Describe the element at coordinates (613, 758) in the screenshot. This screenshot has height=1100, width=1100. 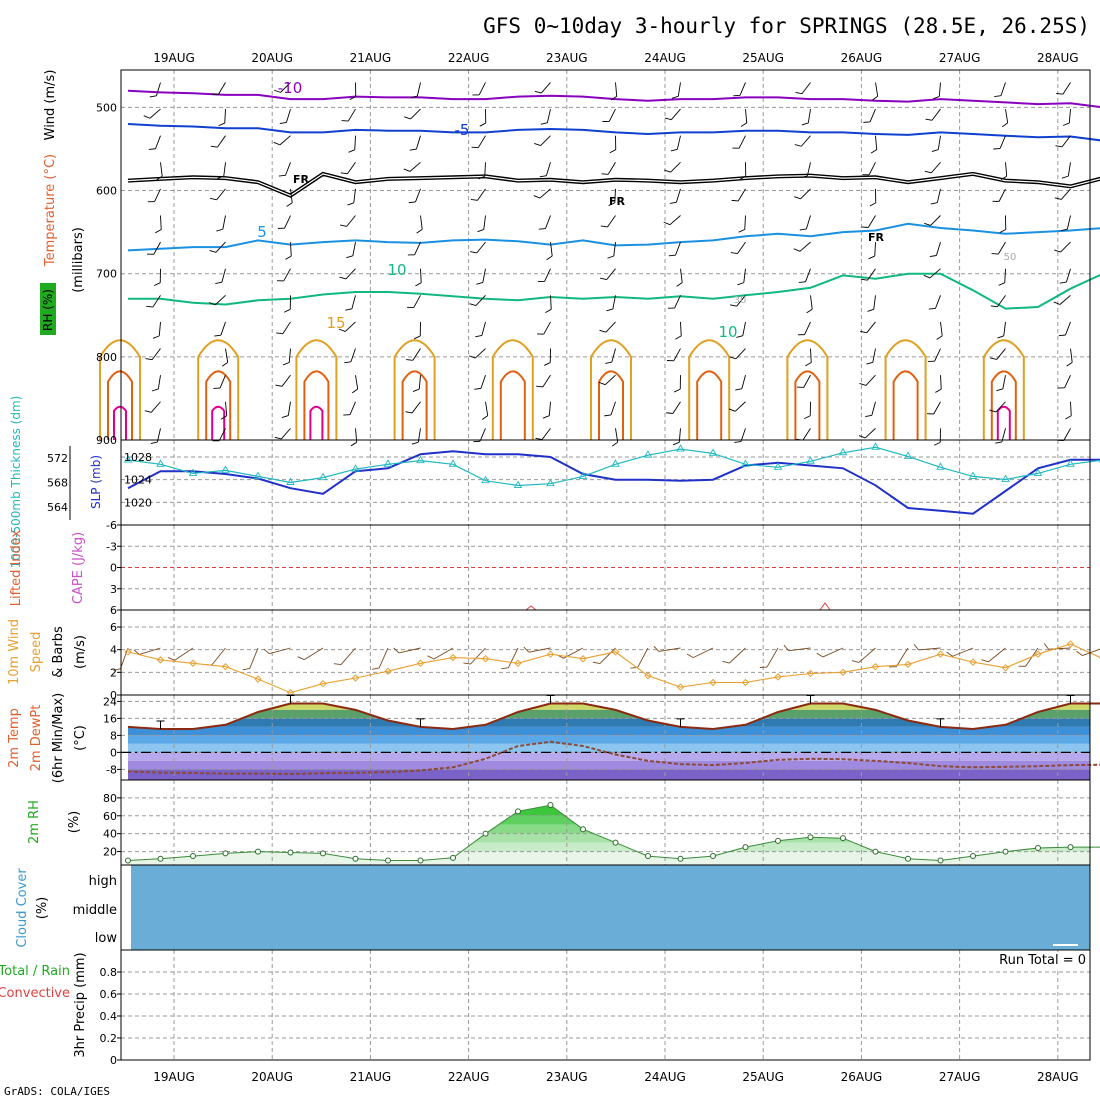
I see `dewpoint-line` at that location.